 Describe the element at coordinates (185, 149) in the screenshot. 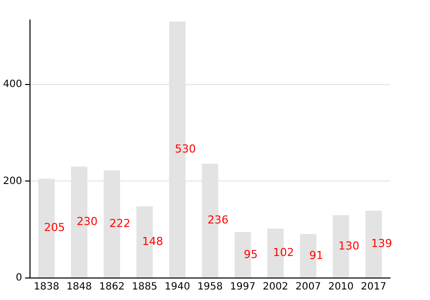

I see `data-label: 530` at that location.